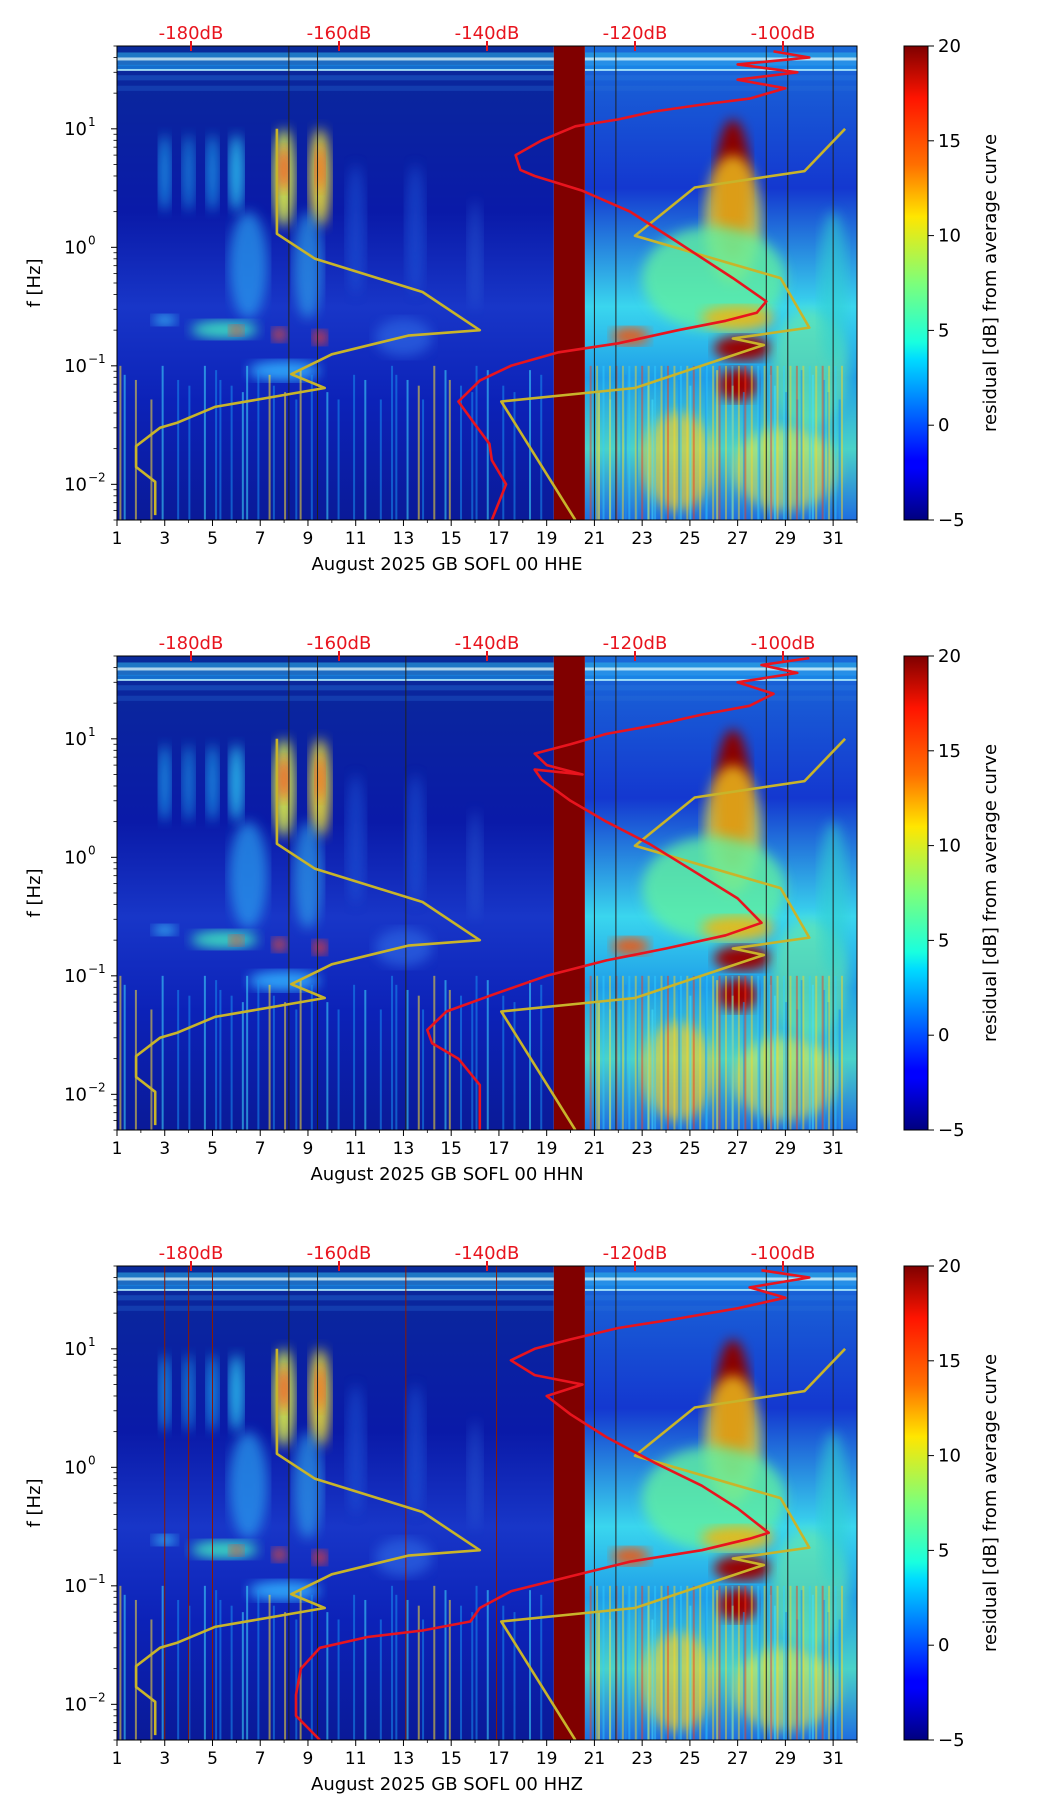  Describe the element at coordinates (943, 1550) in the screenshot. I see `colorbar-tick-label: 5` at that location.